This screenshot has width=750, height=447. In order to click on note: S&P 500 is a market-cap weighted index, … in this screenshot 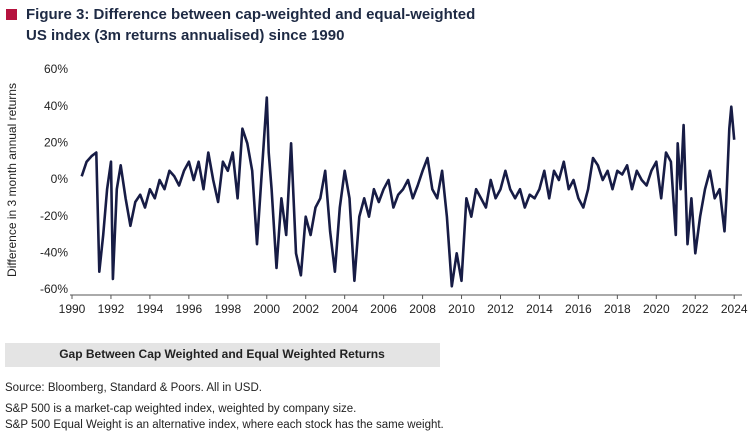, I will do `click(180, 409)`.